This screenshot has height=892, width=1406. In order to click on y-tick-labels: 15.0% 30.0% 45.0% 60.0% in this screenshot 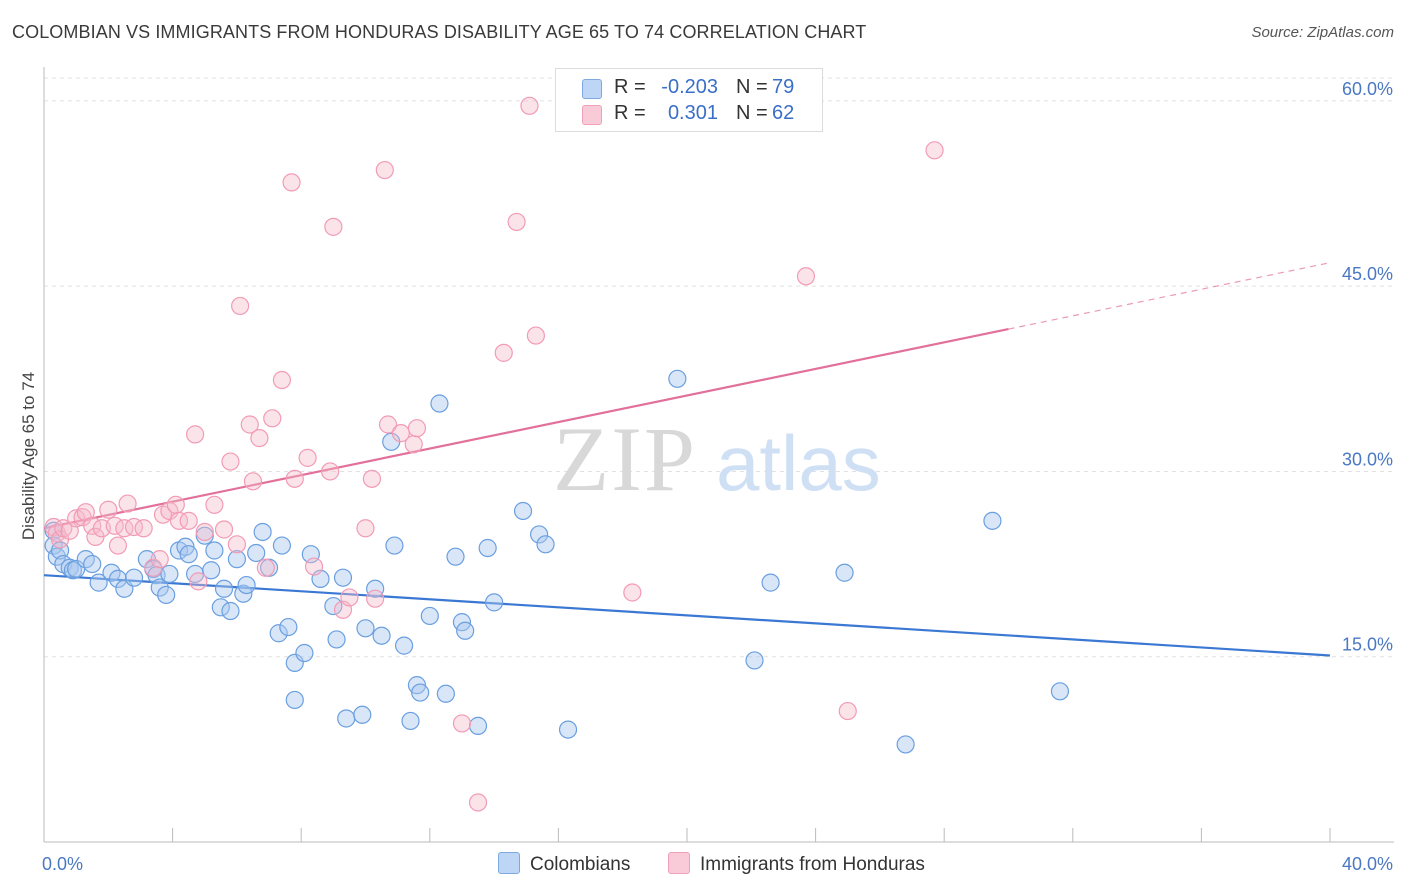, I will do `click(1367, 367)`.